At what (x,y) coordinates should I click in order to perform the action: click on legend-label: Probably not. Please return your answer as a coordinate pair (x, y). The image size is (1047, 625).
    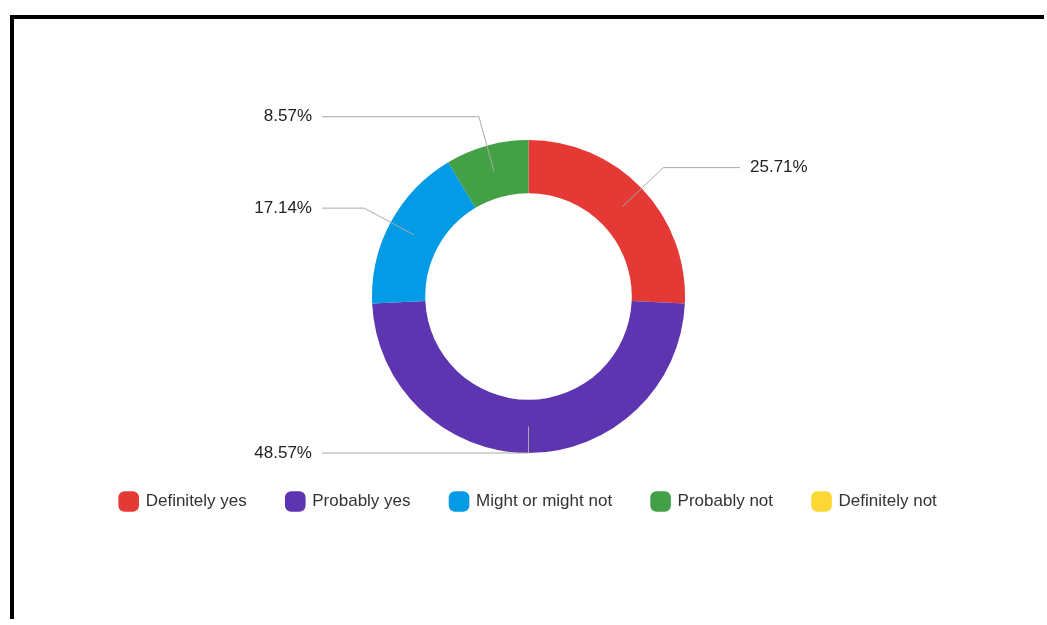
    Looking at the image, I should click on (725, 501).